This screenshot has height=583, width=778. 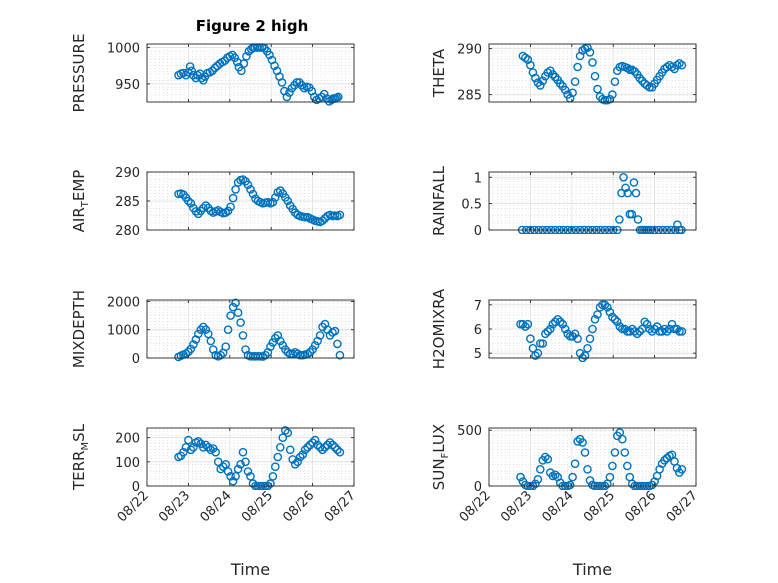 I want to click on x-axis-label: Time, so click(x=250, y=569).